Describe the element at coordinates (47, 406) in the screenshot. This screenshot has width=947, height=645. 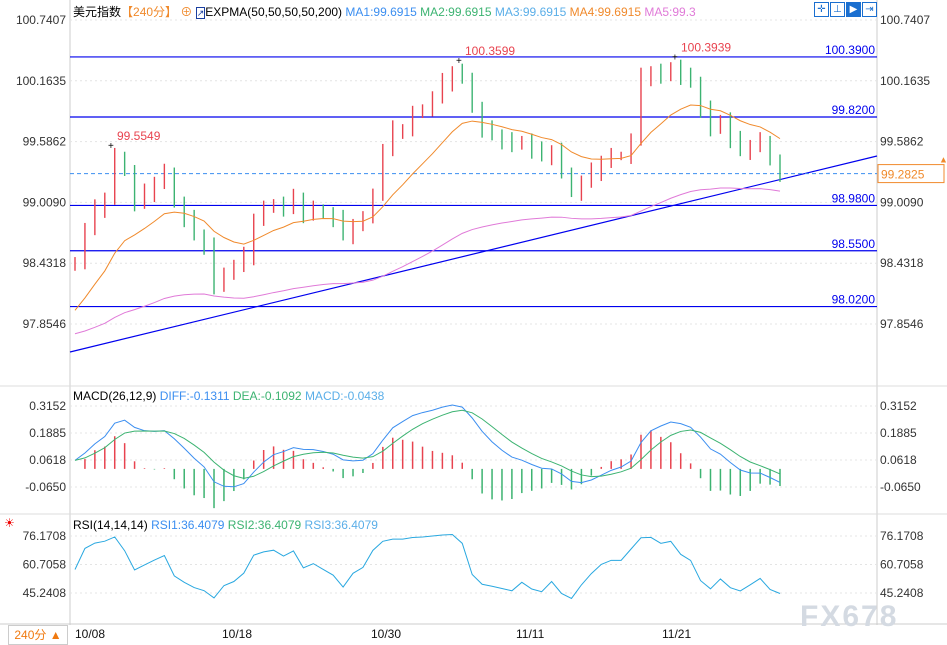
I see `macd-tick-left: 0.3152` at that location.